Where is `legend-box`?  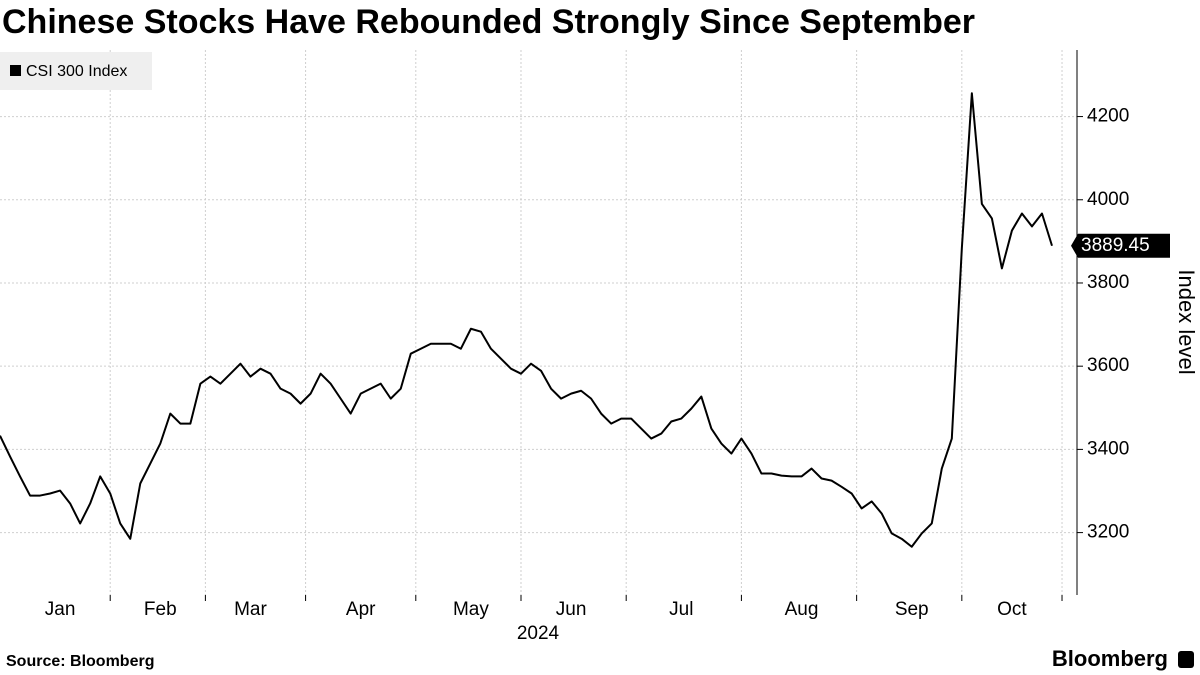
legend-box is located at coordinates (76, 71).